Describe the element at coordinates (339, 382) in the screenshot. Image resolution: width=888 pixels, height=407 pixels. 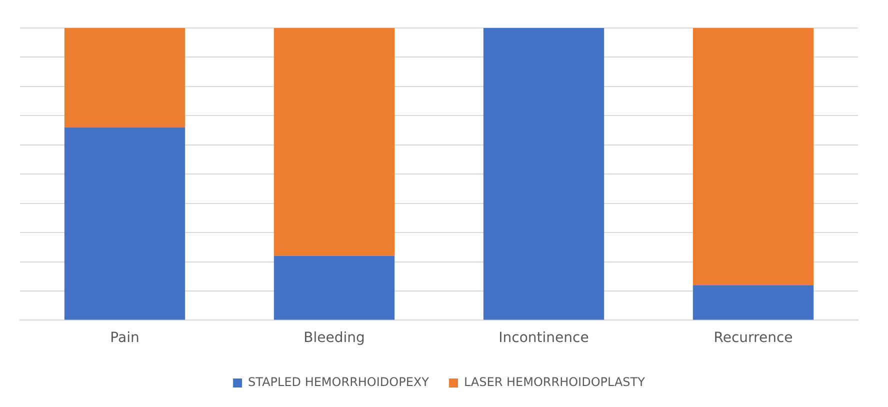
I see `legend-label: STAPLED HEMORRHOIDOPEXY` at that location.